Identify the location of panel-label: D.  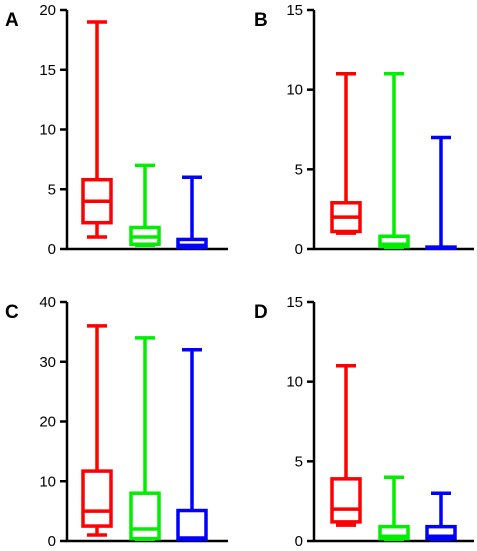
(261, 312).